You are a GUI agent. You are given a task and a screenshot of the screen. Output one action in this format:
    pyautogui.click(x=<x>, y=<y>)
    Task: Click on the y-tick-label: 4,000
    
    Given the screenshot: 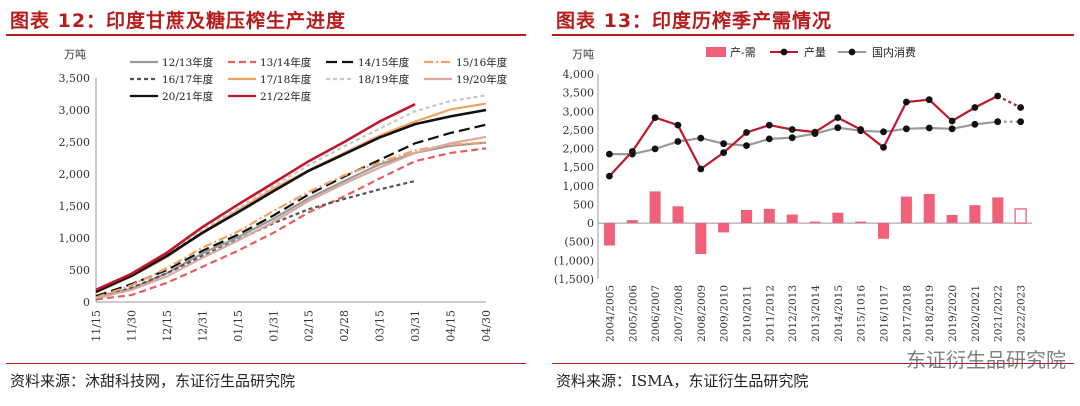 What is the action you would take?
    pyautogui.click(x=579, y=74)
    